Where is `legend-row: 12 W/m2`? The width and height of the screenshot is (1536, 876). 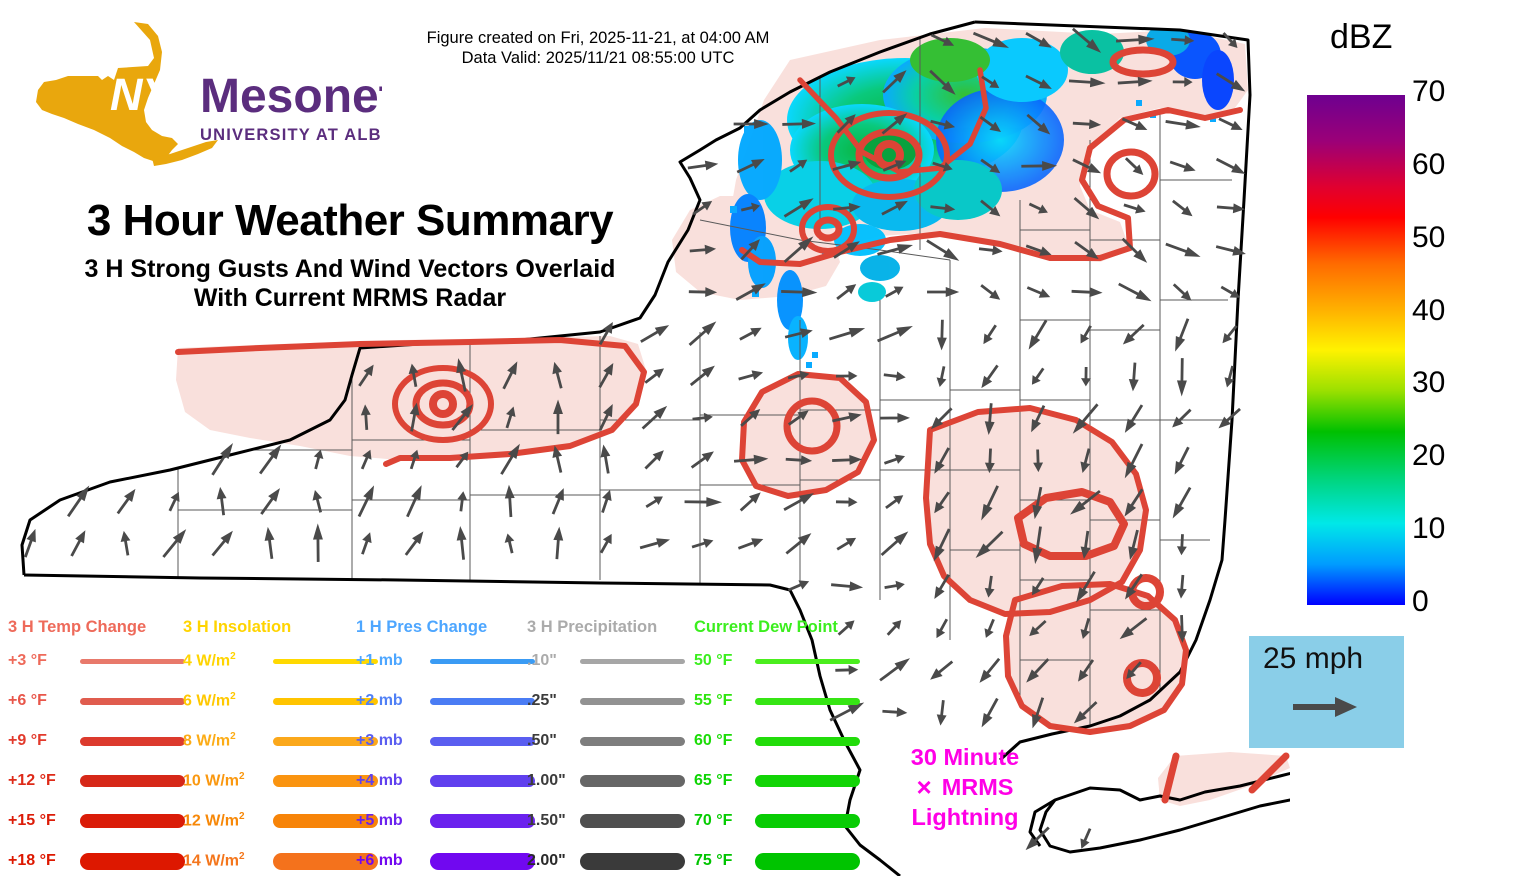 legend-row: 12 W/m2 is located at coordinates (280, 821).